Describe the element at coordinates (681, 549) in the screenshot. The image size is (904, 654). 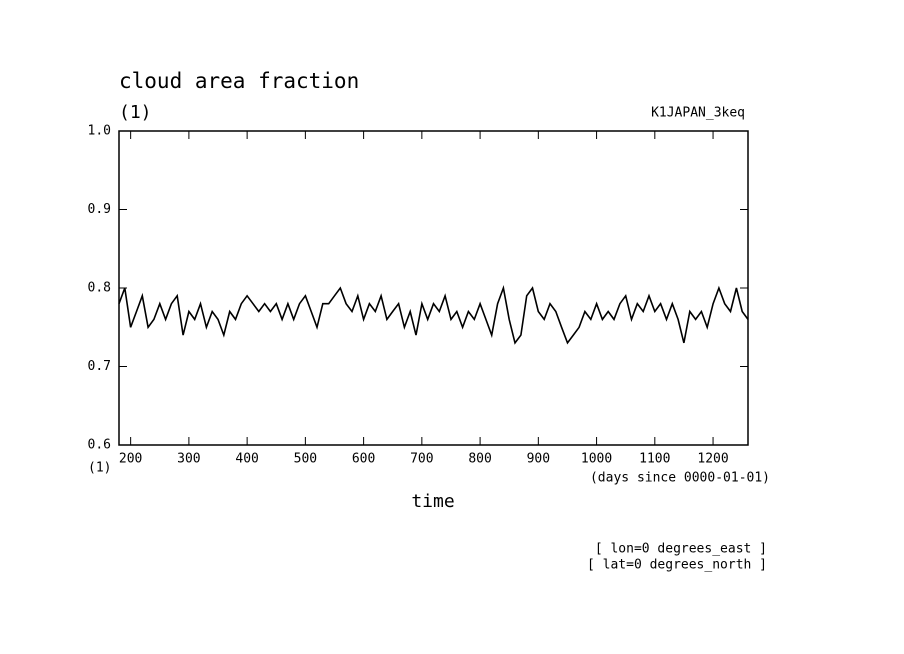
I see `note: [ lon=0 degrees_east ]` at that location.